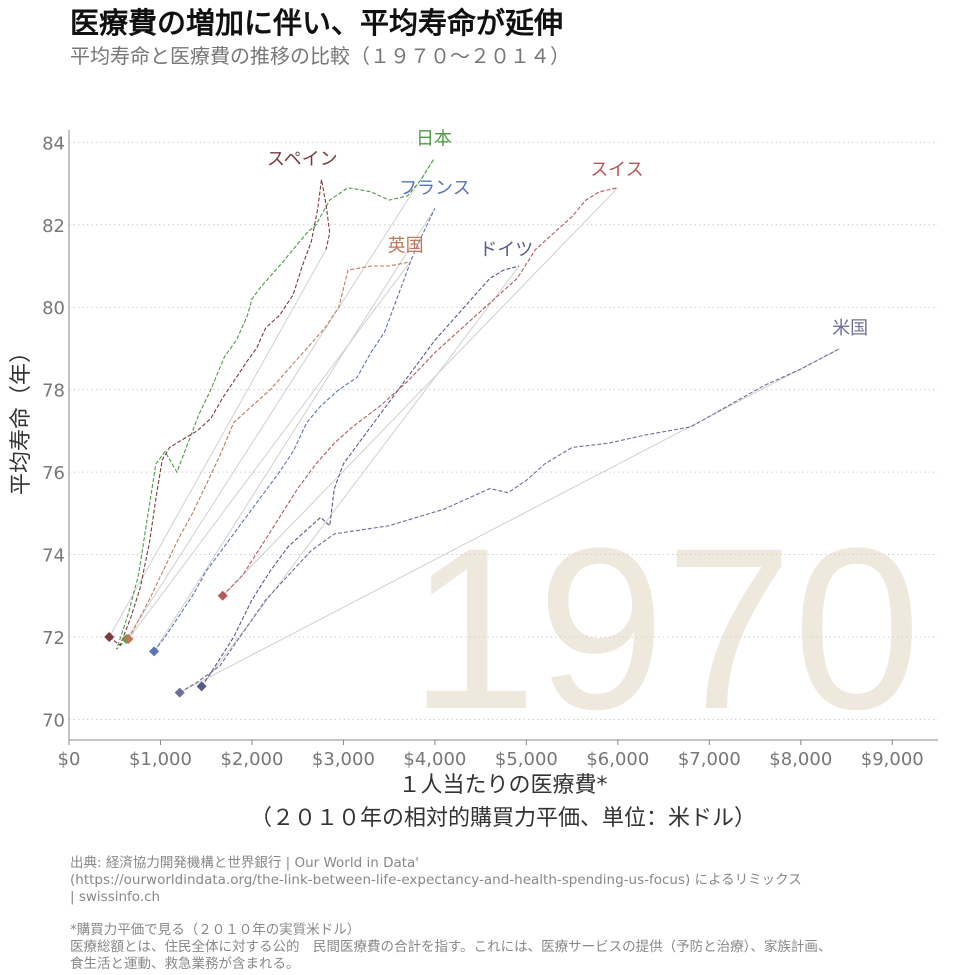 The width and height of the screenshot is (960, 975). I want to click on x-tick-label: $2,000, so click(251, 759).